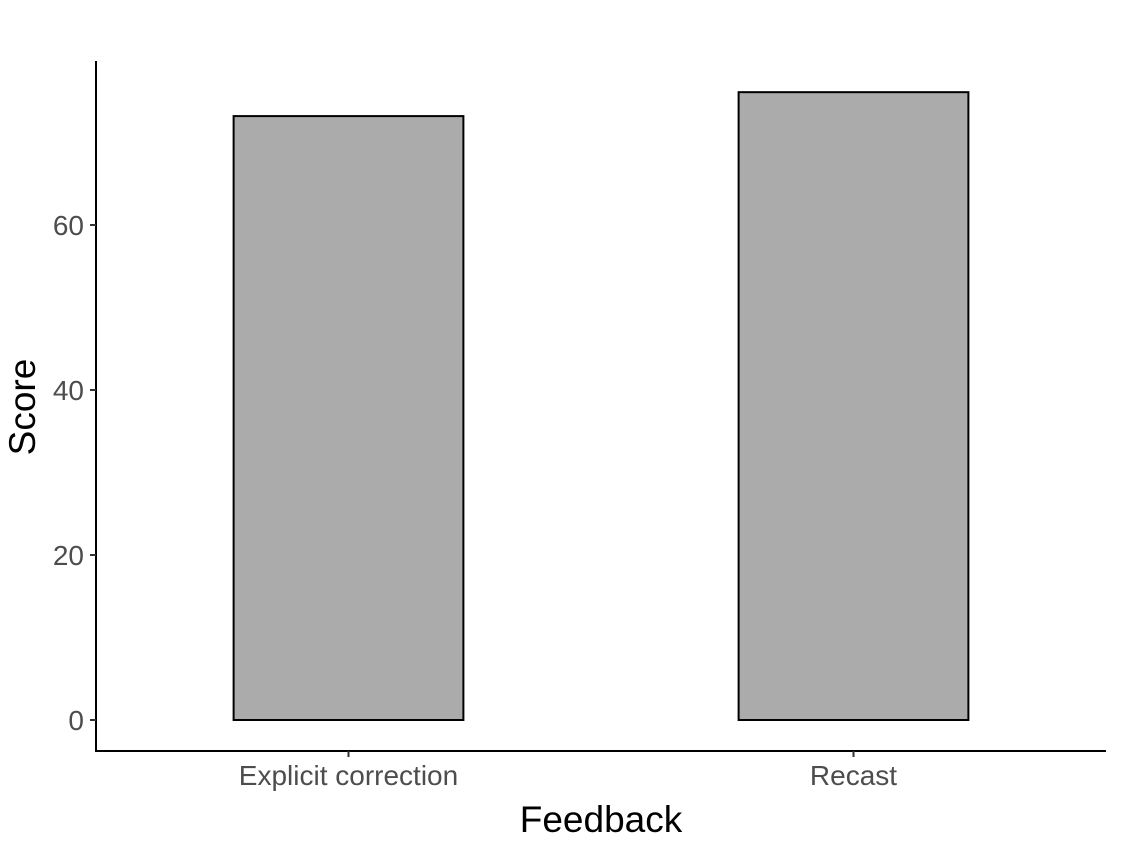  I want to click on y-tick-label-3: 60, so click(68, 225).